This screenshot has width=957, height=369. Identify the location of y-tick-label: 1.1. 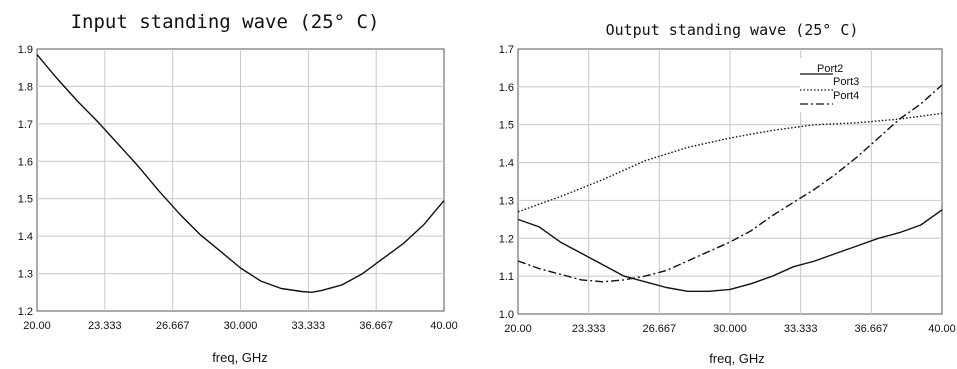
(506, 277).